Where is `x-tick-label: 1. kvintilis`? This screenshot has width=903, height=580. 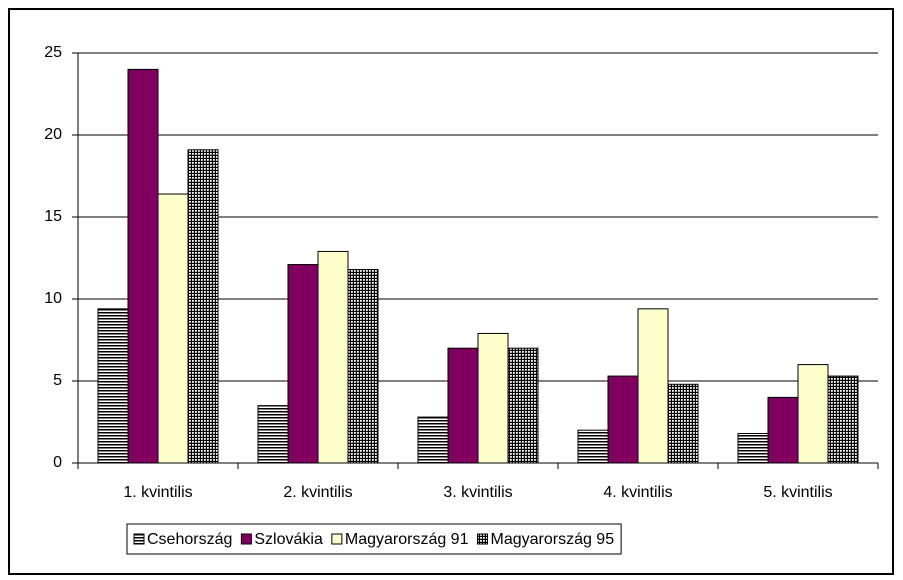 x-tick-label: 1. kvintilis is located at coordinates (157, 492).